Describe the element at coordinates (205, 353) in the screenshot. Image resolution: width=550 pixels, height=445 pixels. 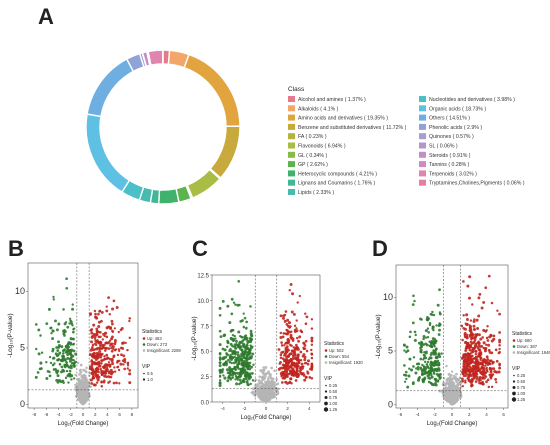
I see `y-tick-label-2: 5.0` at that location.